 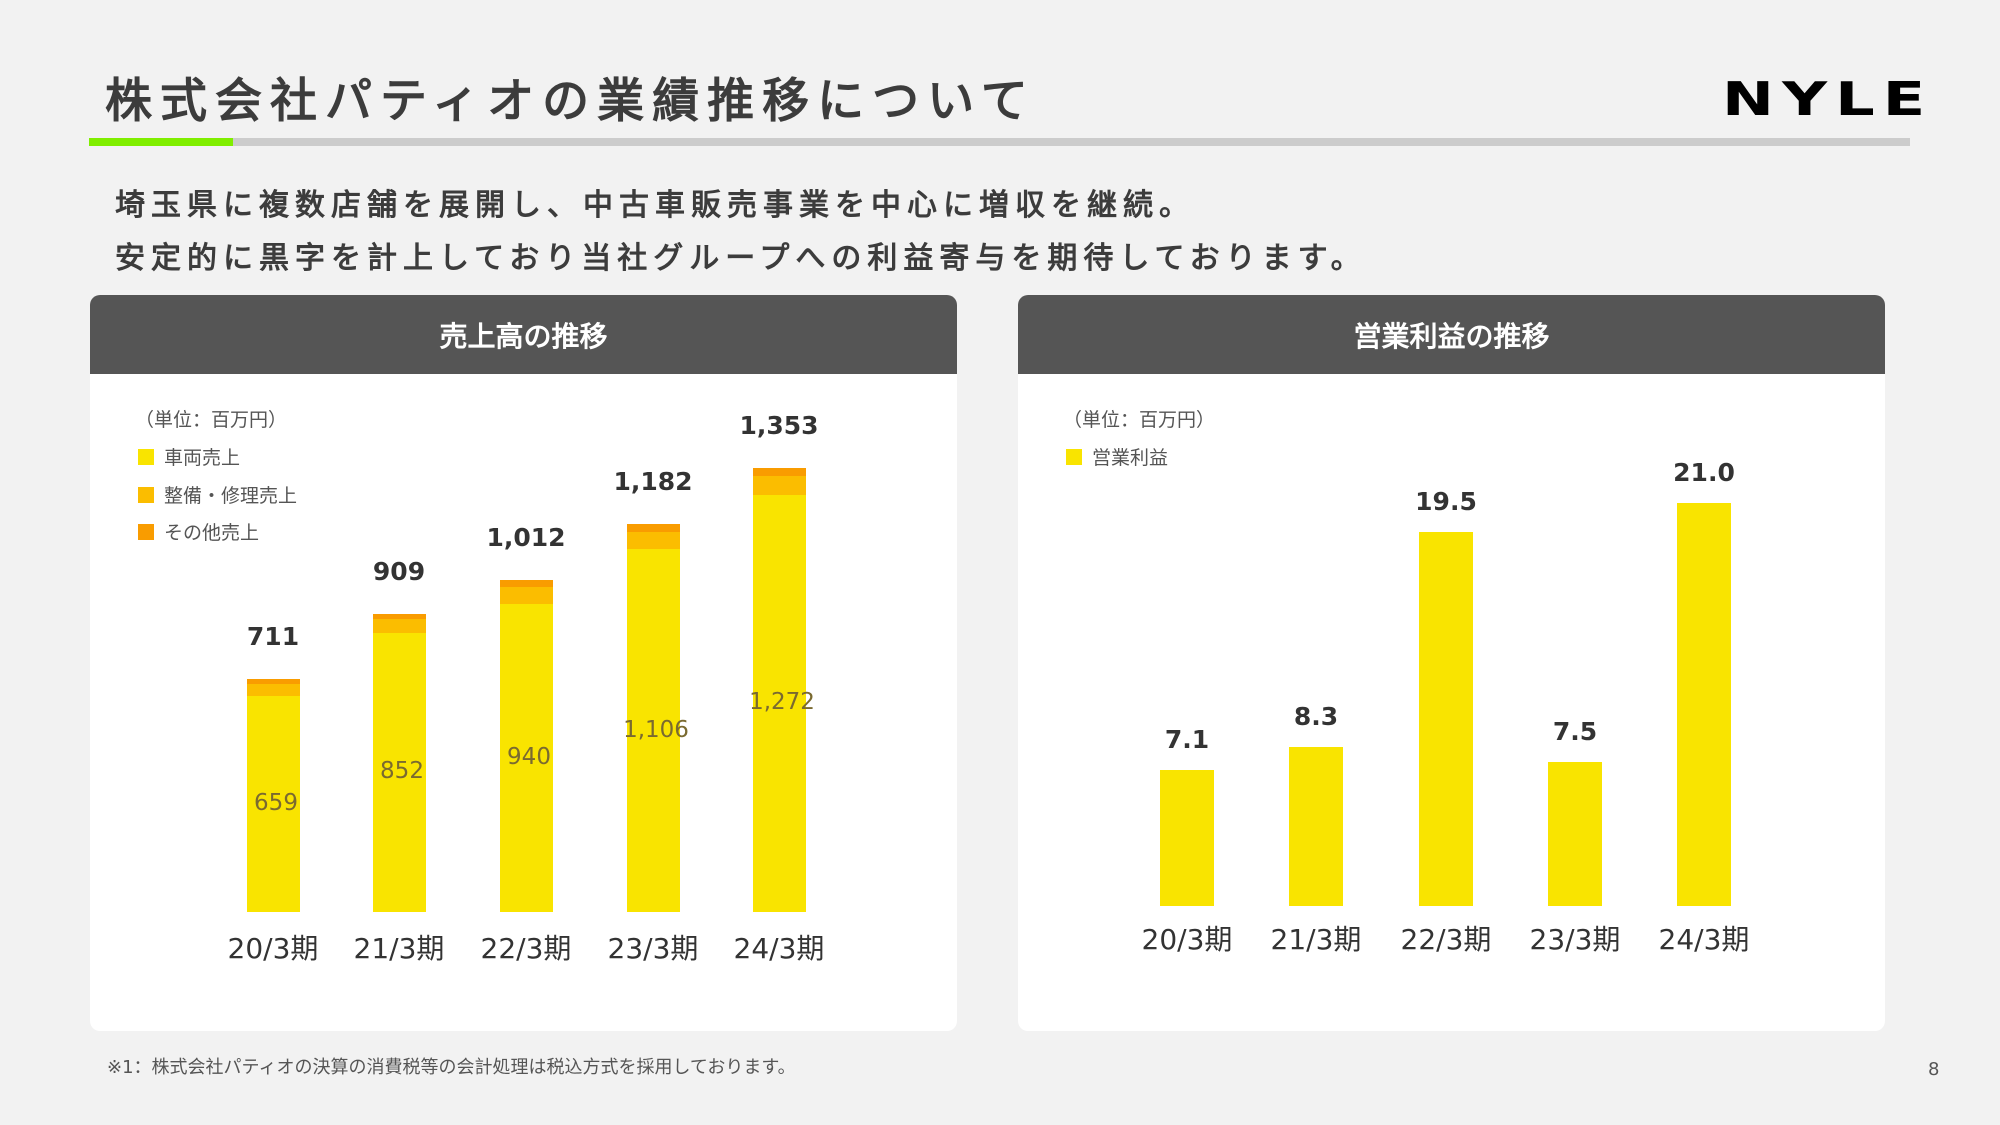 What do you see at coordinates (526, 538) in the screenshot?
I see `total-label: 1,012` at bounding box center [526, 538].